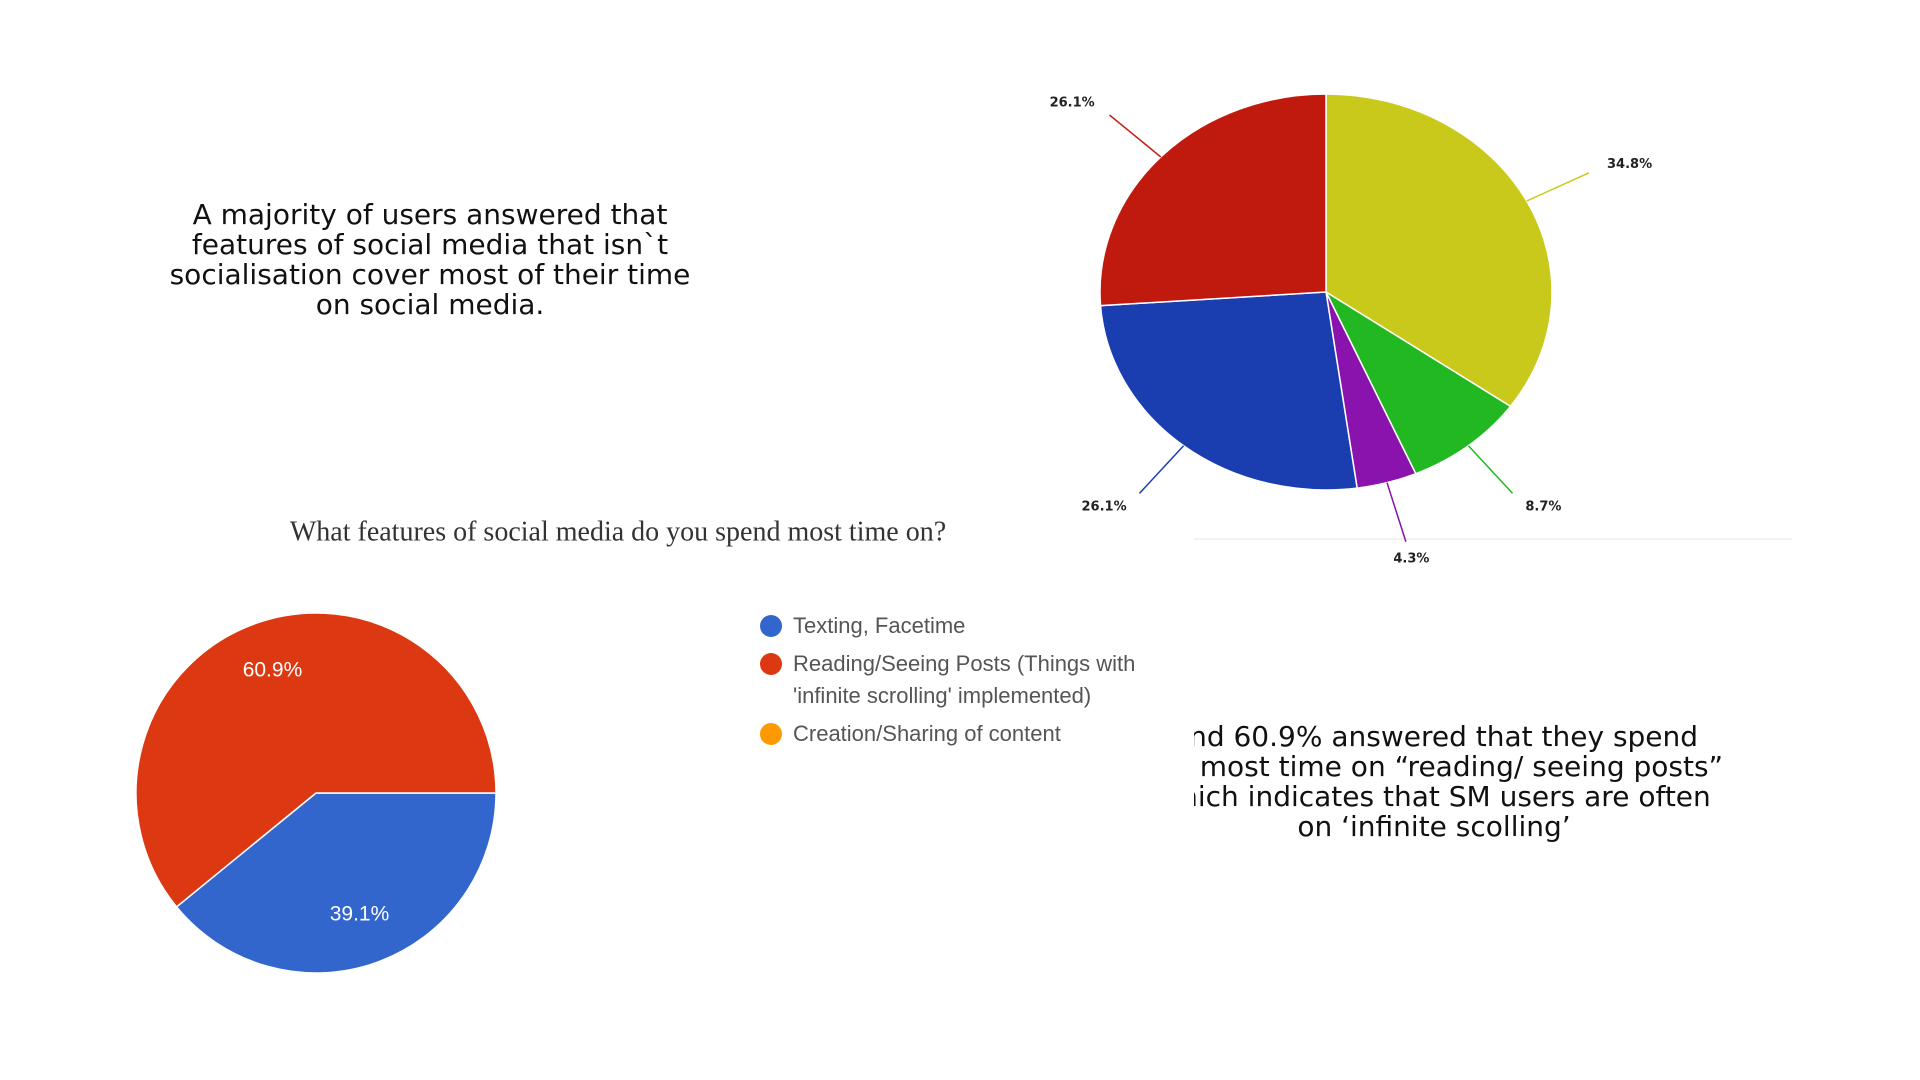 Image resolution: width=1920 pixels, height=1080 pixels. What do you see at coordinates (360, 914) in the screenshot?
I see `data-label: 39.1%` at bounding box center [360, 914].